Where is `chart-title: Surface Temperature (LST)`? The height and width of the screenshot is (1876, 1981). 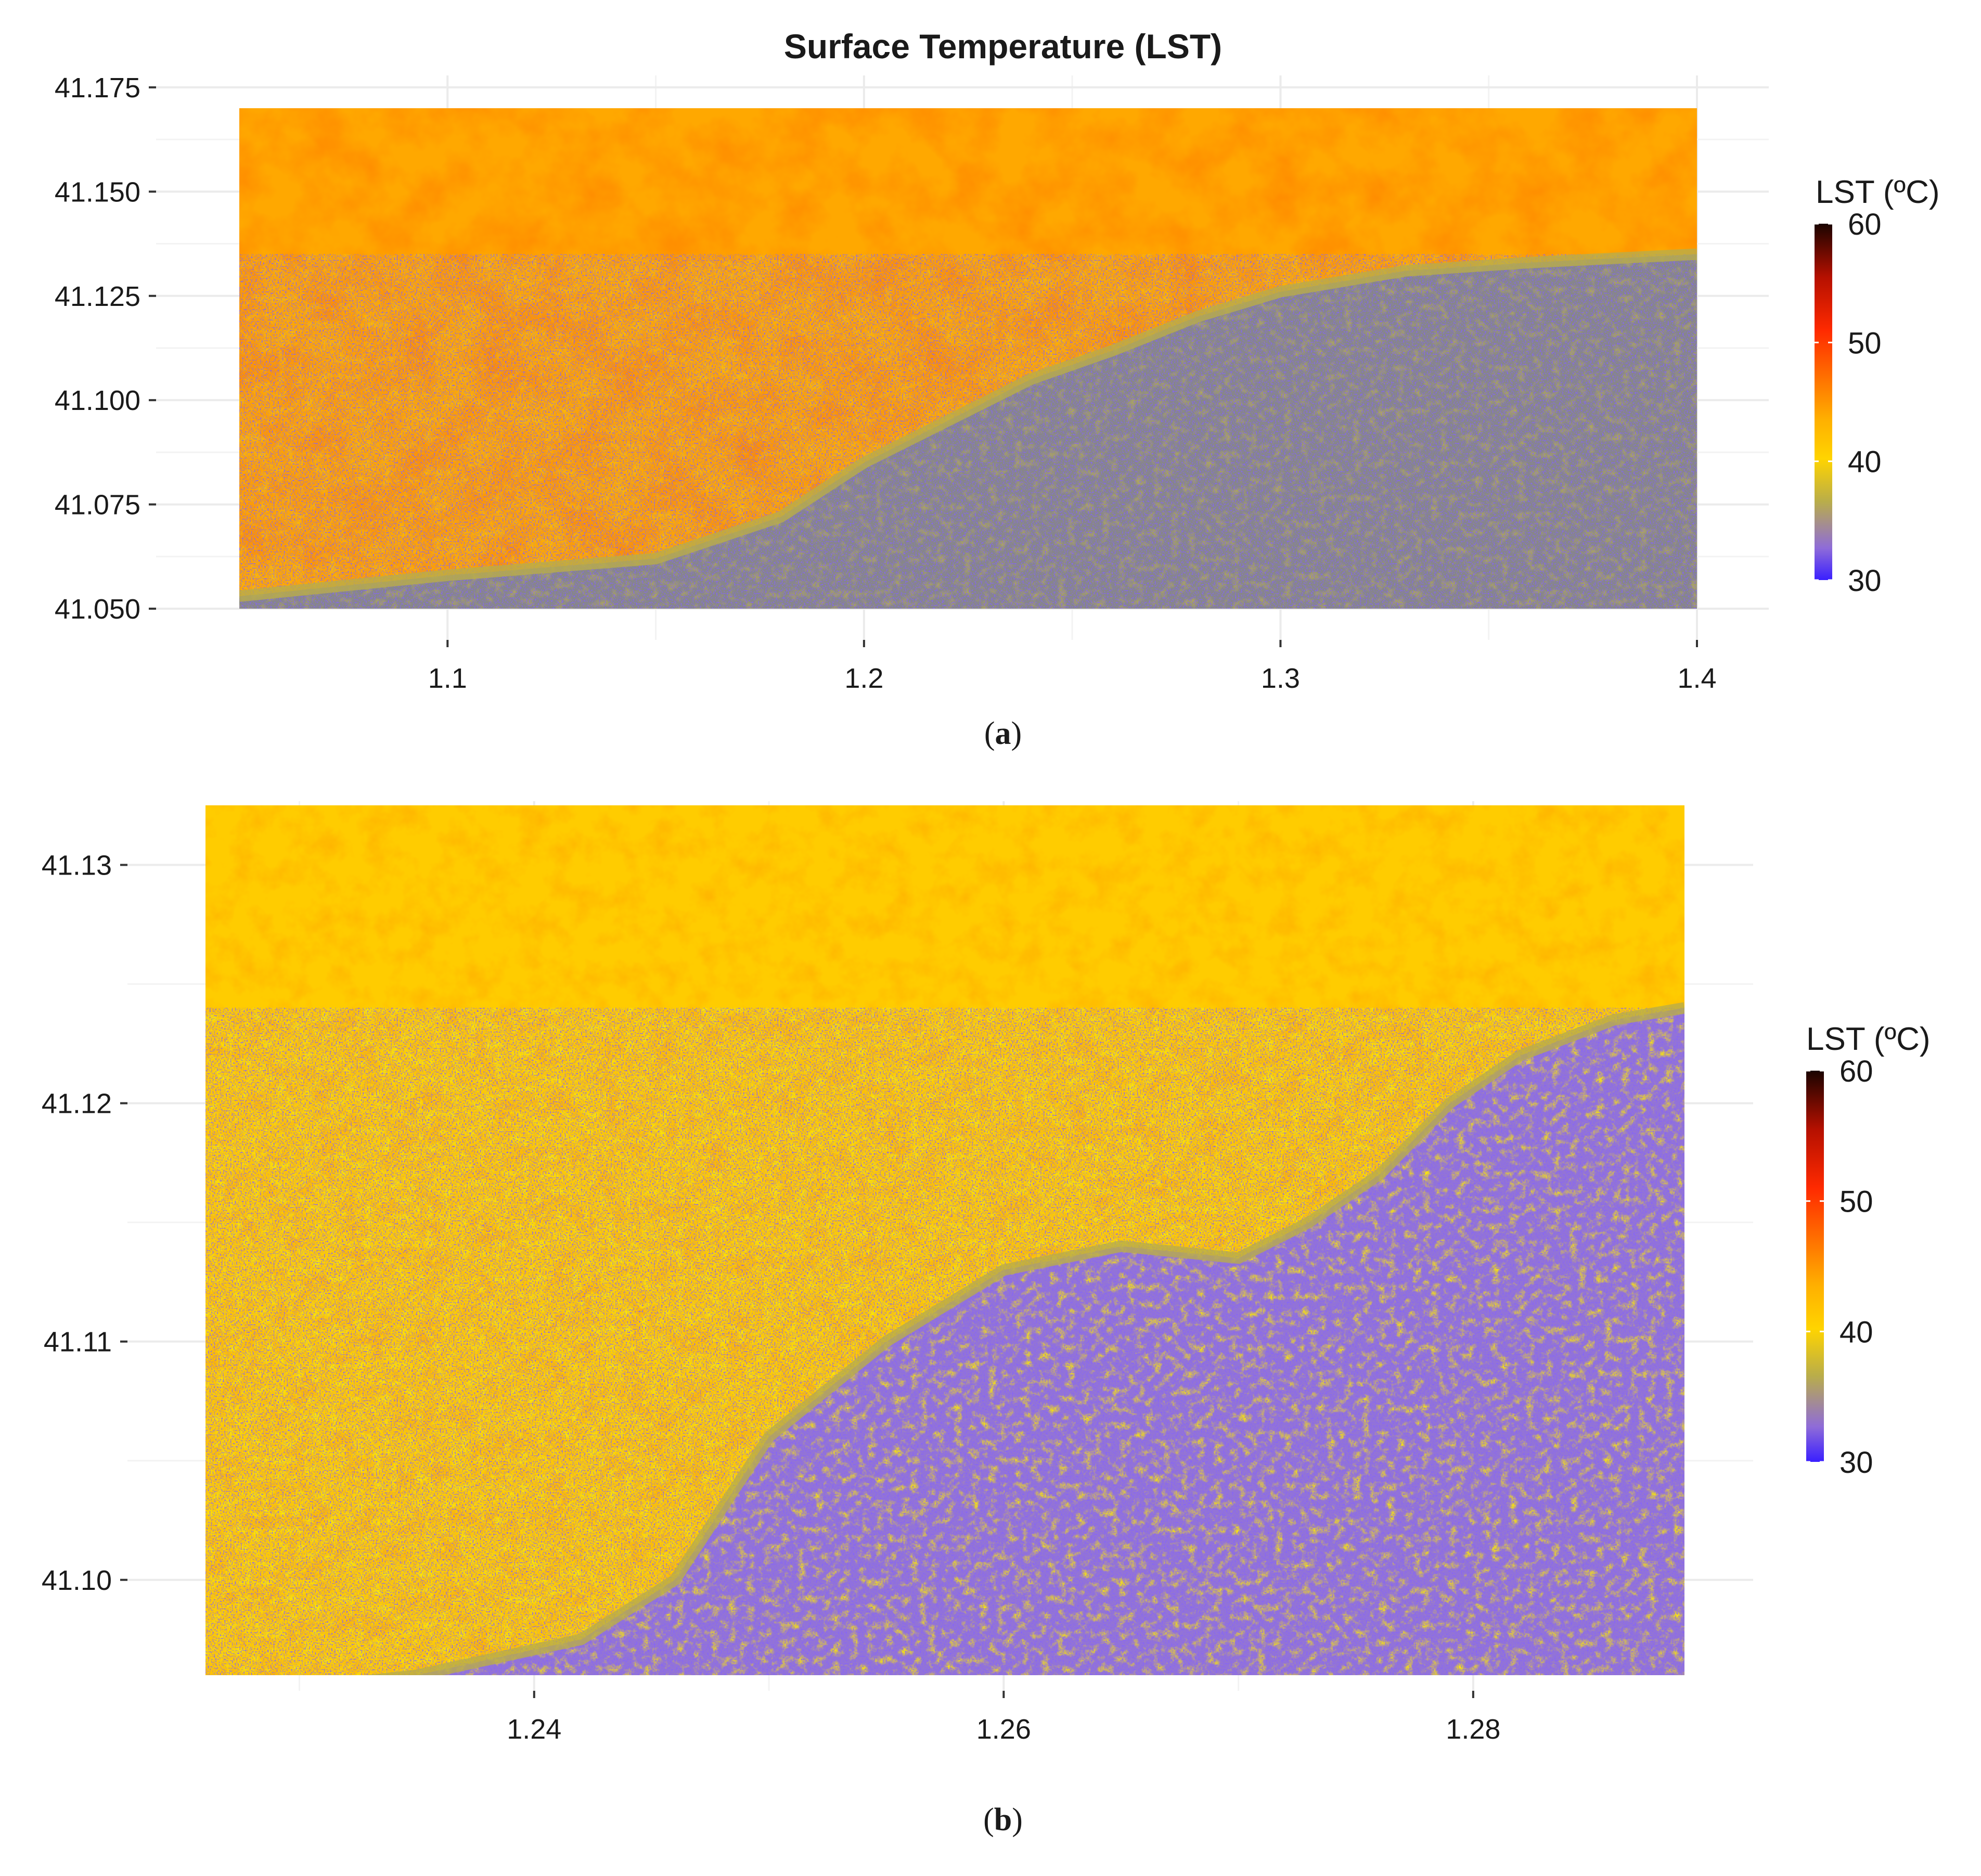
chart-title: Surface Temperature (LST) is located at coordinates (1003, 46).